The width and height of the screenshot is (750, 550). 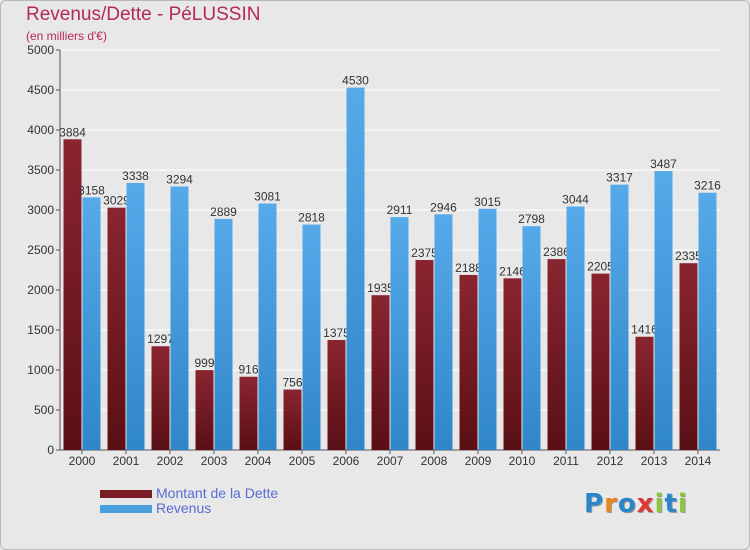 I want to click on data-label-revenue: 2798, so click(x=531, y=219).